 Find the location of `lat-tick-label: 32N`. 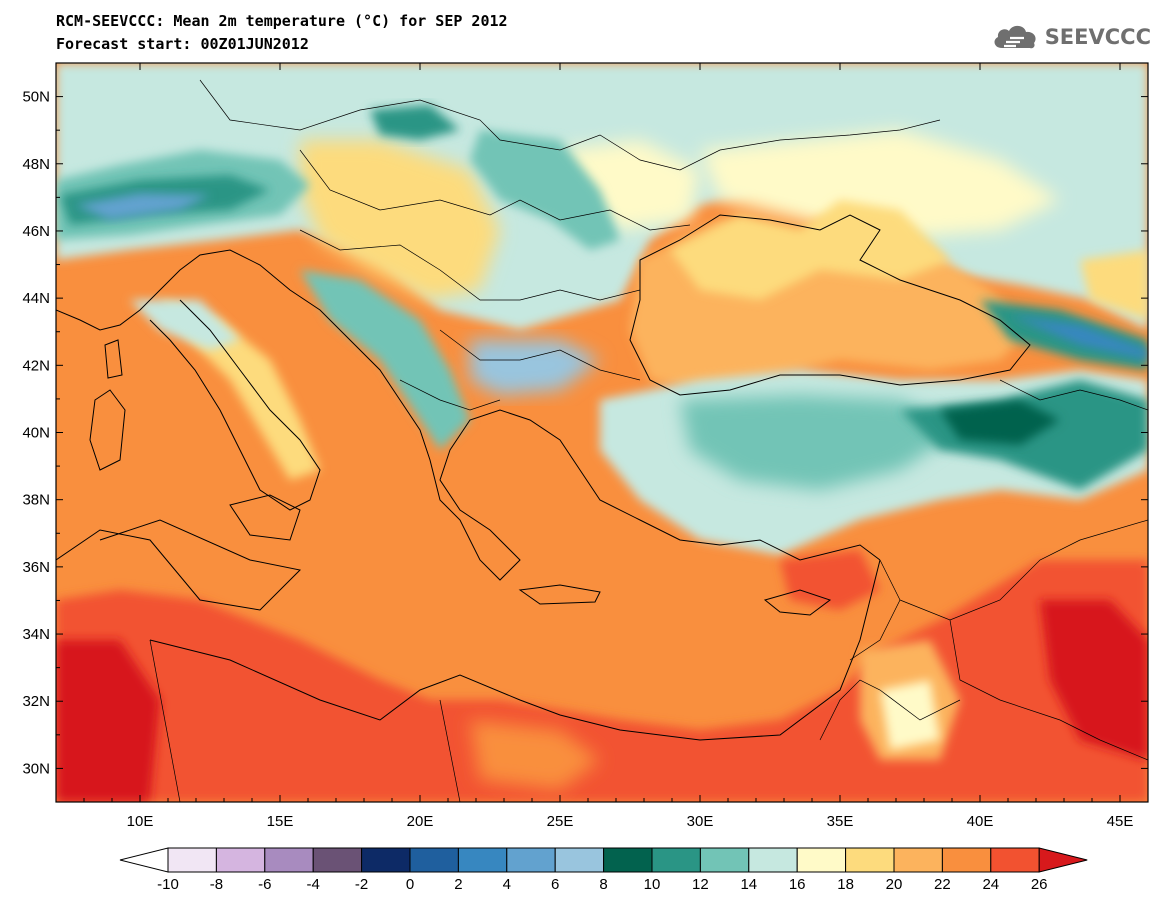

lat-tick-label: 32N is located at coordinates (36, 701).